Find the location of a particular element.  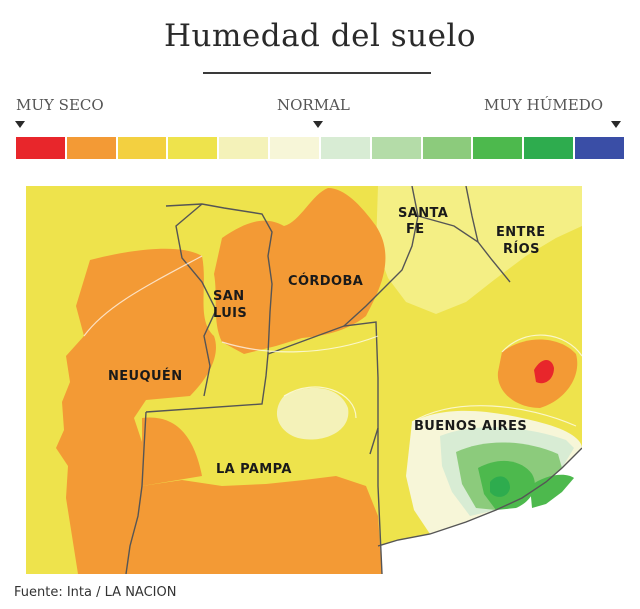

zone-dry-cordoba is located at coordinates (300, 271).